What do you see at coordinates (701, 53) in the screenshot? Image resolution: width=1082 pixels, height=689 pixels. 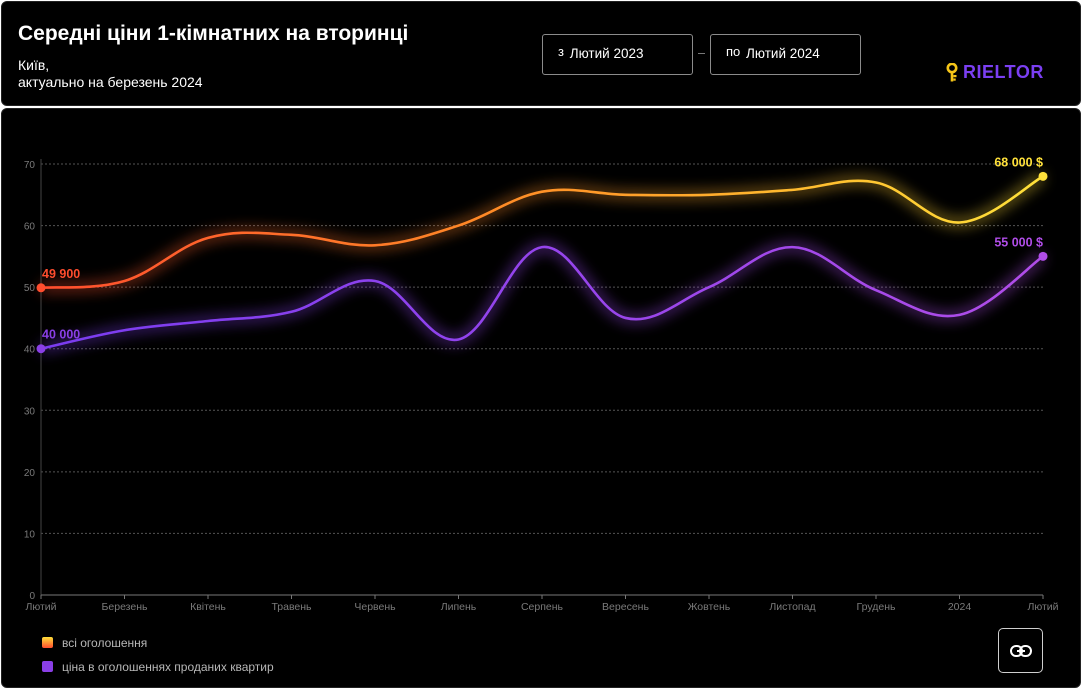 I see `date-range-dash` at bounding box center [701, 53].